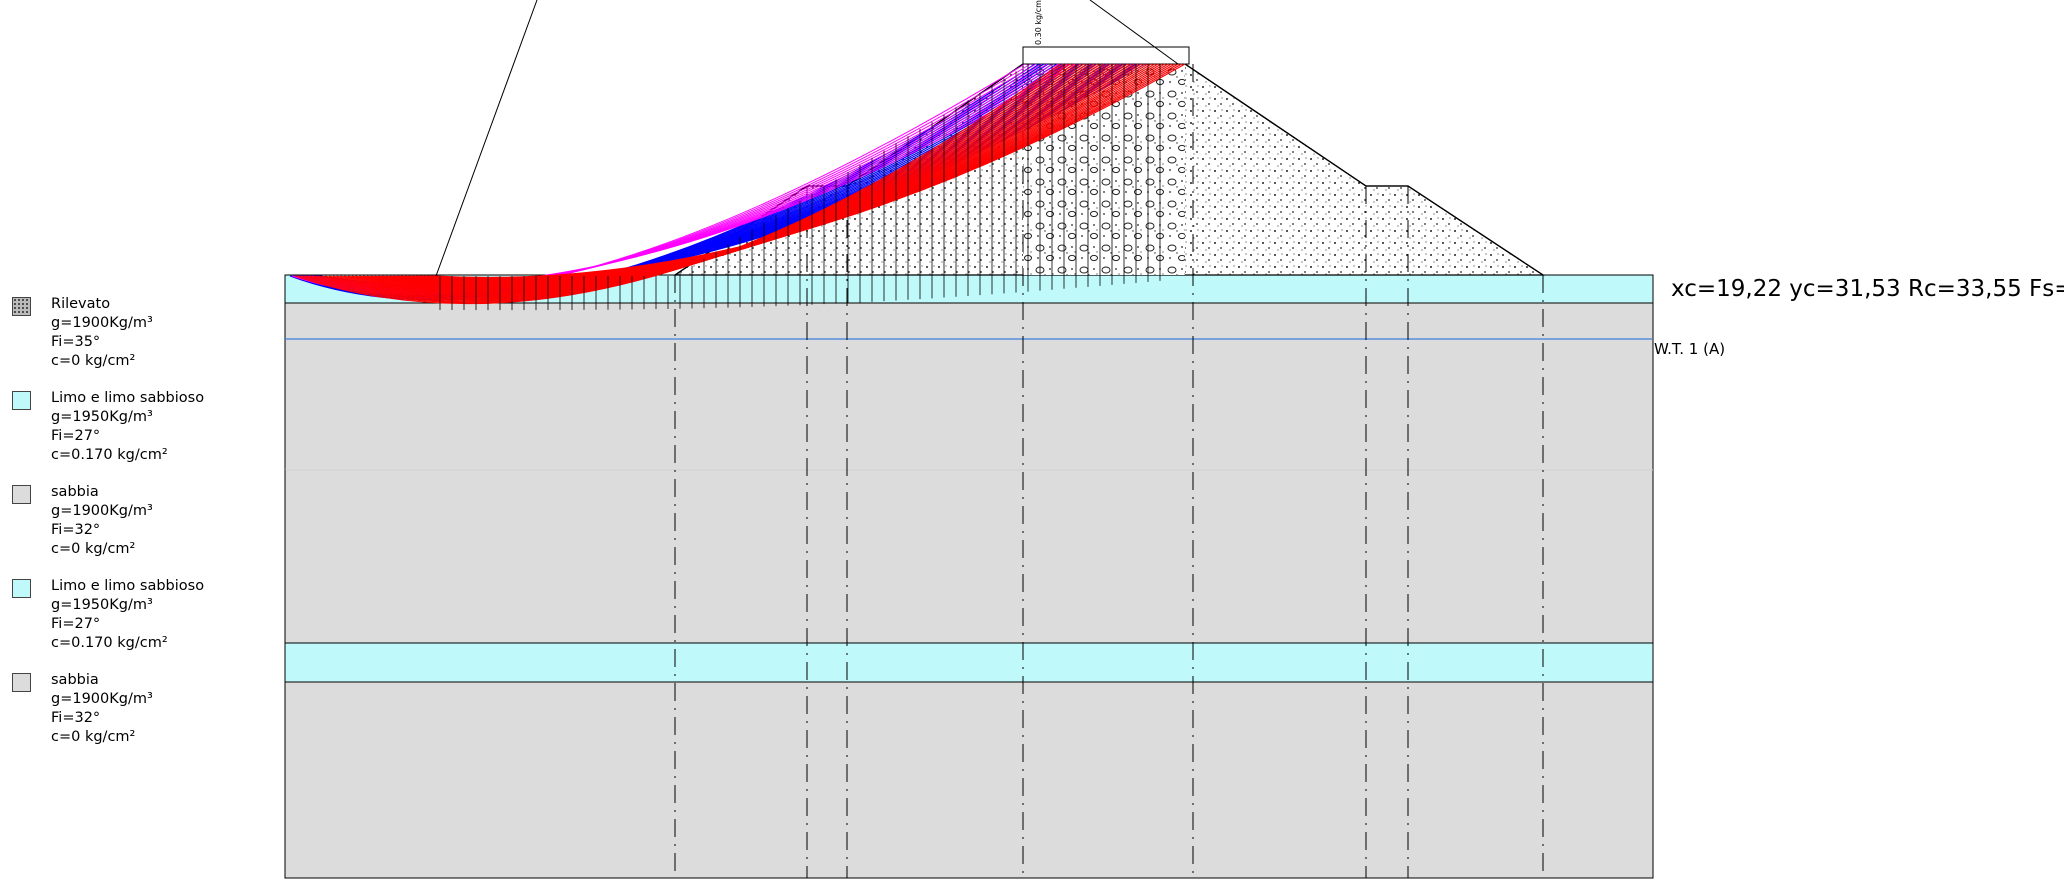 Image resolution: width=2064 pixels, height=879 pixels. What do you see at coordinates (969, 780) in the screenshot?
I see `layer-sabbia-lower` at bounding box center [969, 780].